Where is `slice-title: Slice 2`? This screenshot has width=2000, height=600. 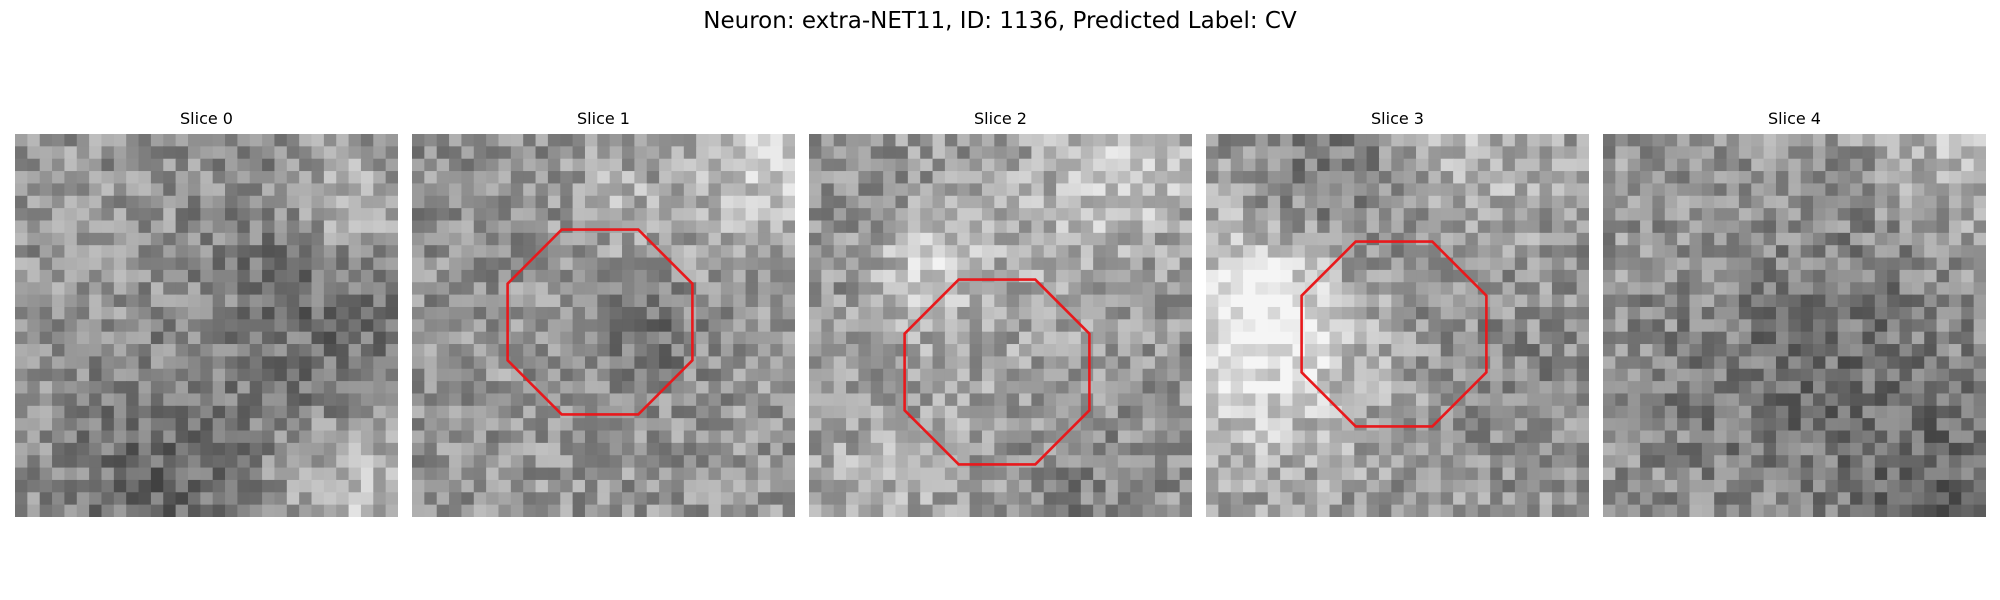 slice-title: Slice 2 is located at coordinates (1000, 118).